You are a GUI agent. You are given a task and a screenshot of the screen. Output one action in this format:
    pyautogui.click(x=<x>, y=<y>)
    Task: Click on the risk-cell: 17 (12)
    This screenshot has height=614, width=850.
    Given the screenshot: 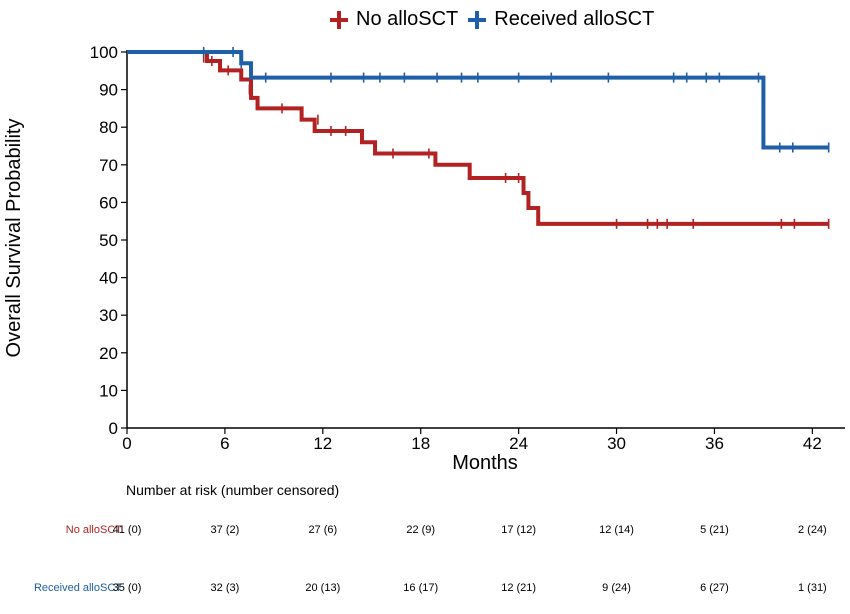 What is the action you would take?
    pyautogui.click(x=519, y=530)
    